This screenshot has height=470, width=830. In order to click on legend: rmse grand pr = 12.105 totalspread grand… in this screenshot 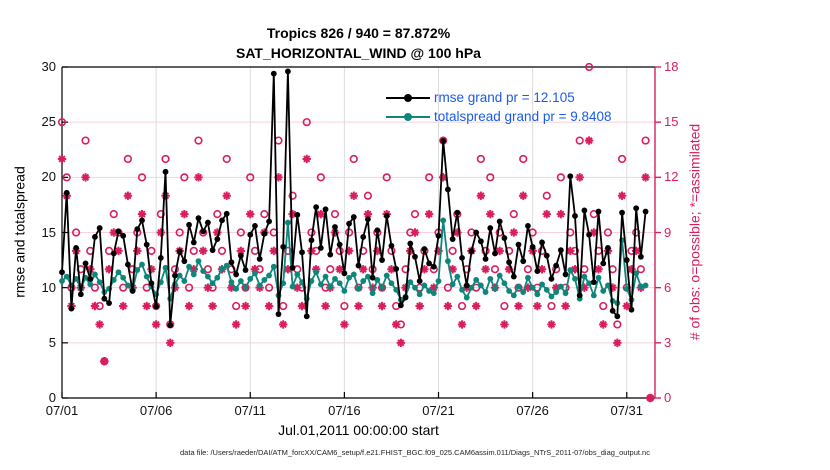, I will do `click(499, 107)`.